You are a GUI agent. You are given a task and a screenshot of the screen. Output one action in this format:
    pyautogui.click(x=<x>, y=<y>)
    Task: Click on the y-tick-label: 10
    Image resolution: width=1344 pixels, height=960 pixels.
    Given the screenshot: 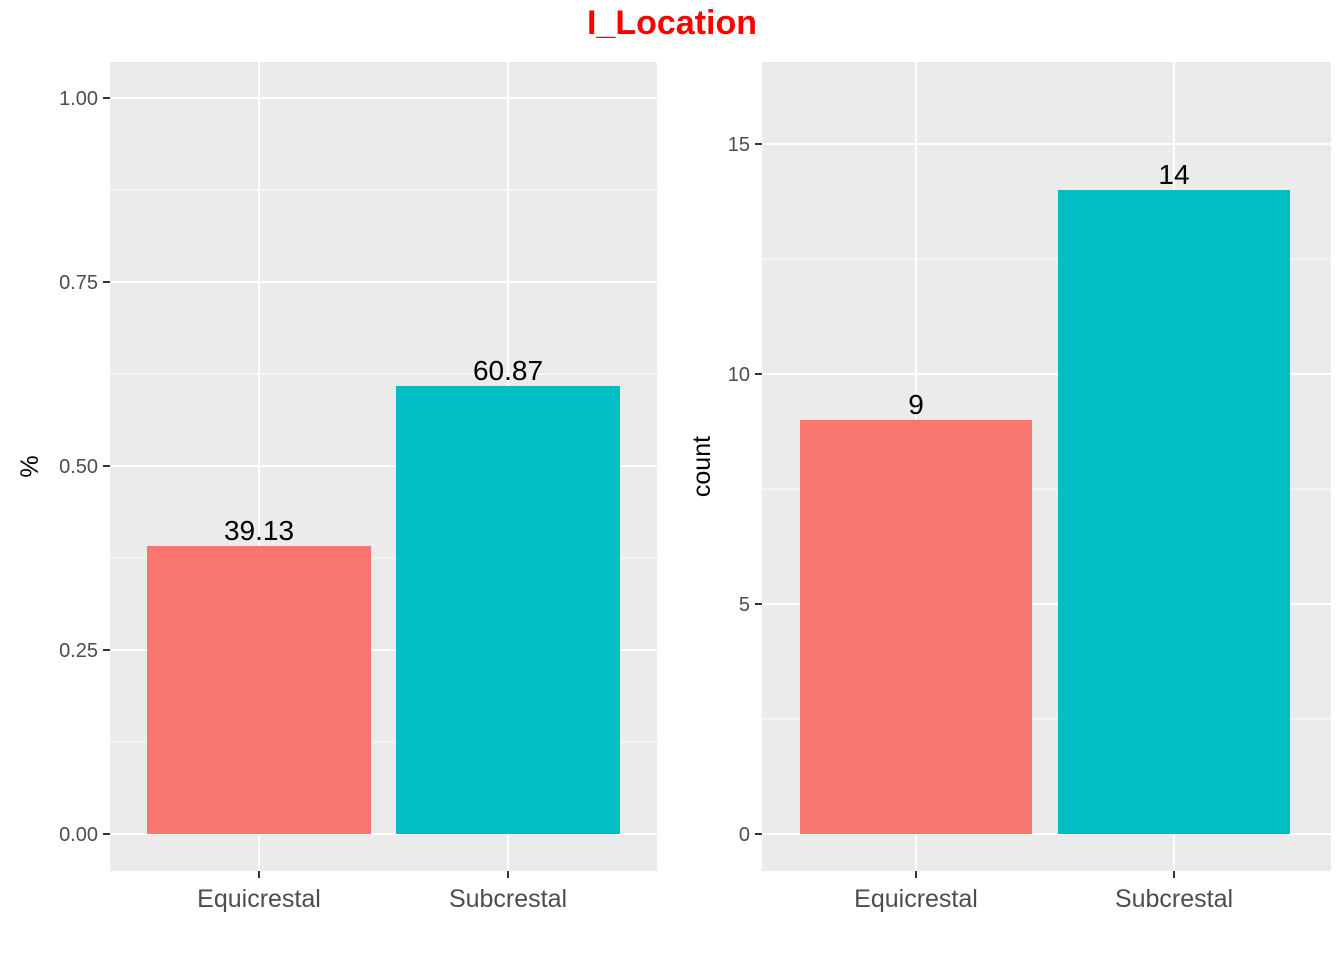 What is the action you would take?
    pyautogui.click(x=739, y=375)
    